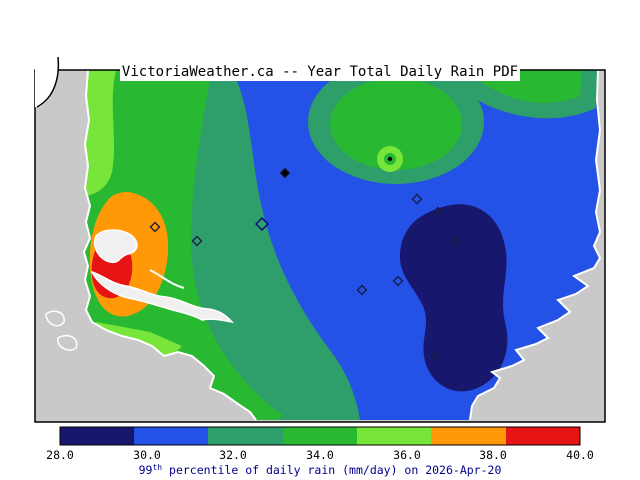 The image size is (640, 480). What do you see at coordinates (396, 124) in the screenshot?
I see `contour-region-green-north-patch` at bounding box center [396, 124].